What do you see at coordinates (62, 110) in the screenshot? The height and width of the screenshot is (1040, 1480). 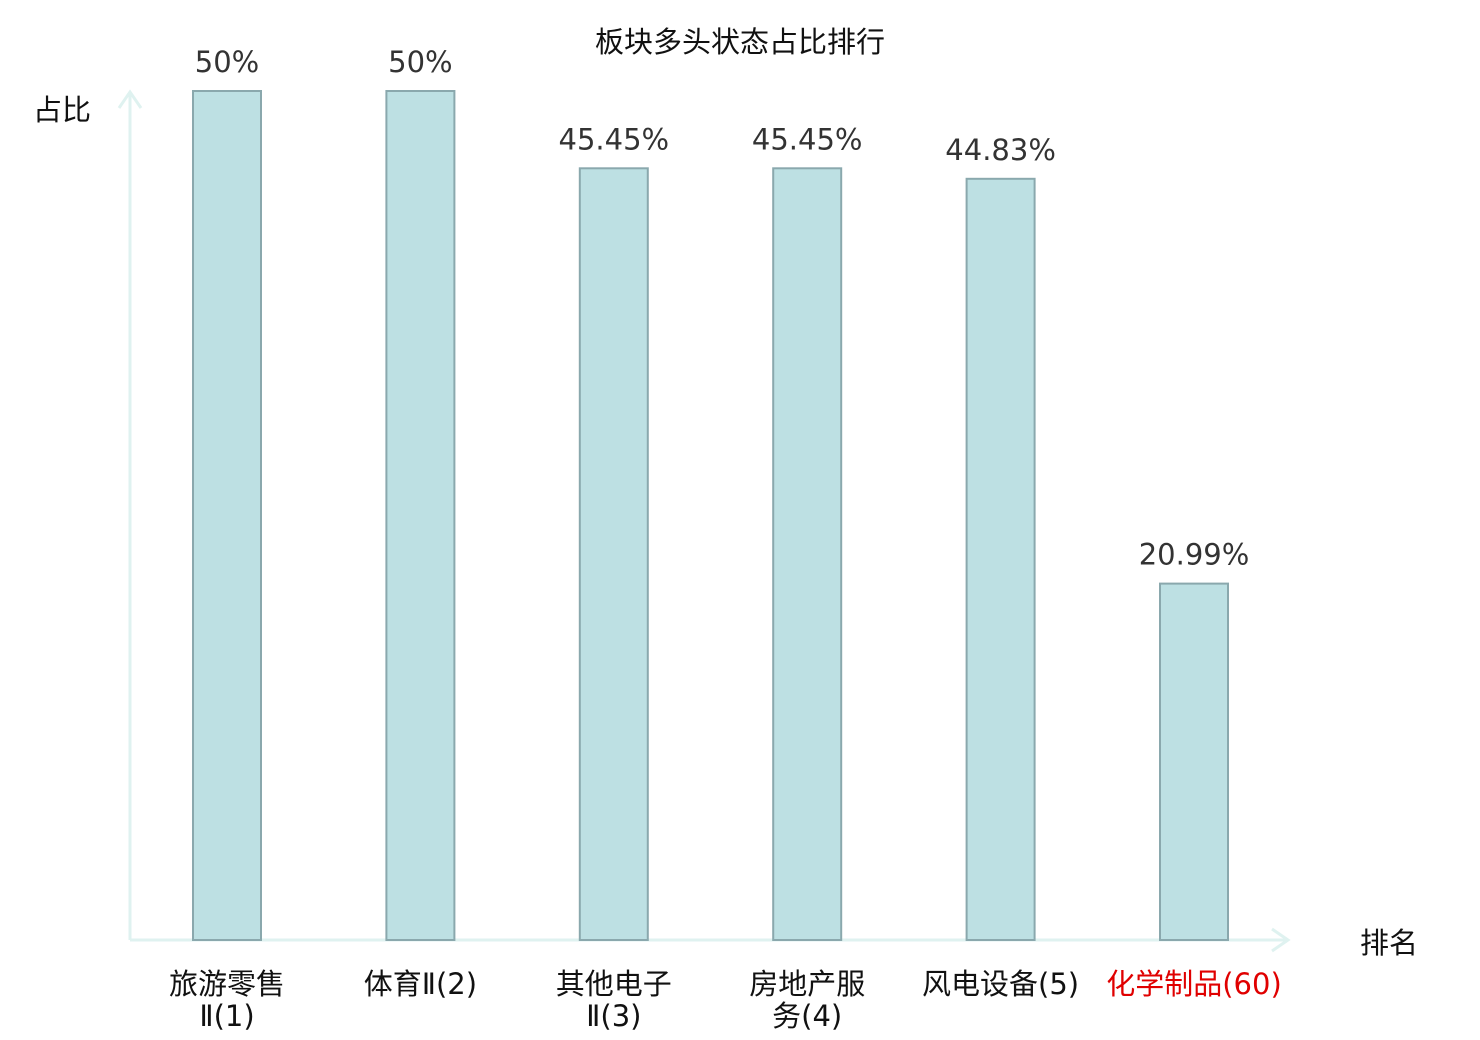 I see `y-axis-label: 占比` at bounding box center [62, 110].